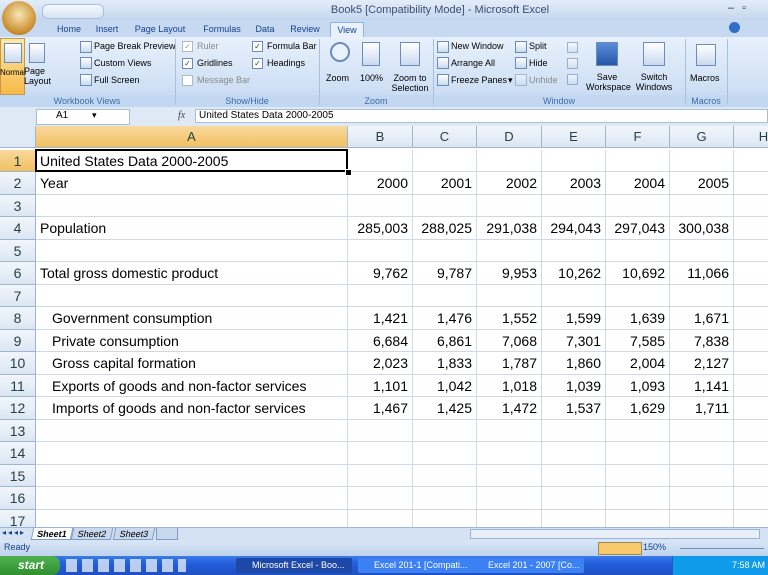  Describe the element at coordinates (18, 518) in the screenshot. I see `row-header: 17` at that location.